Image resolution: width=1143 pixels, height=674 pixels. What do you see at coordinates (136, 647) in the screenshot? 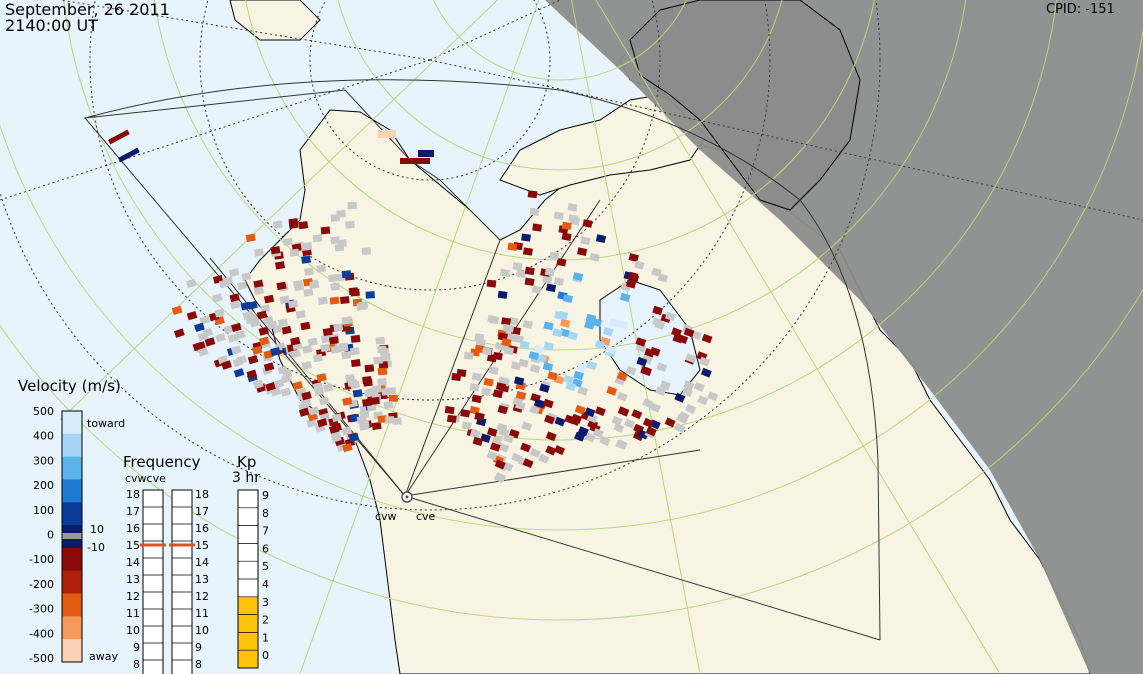
I see `frequency-tick: 9` at bounding box center [136, 647].